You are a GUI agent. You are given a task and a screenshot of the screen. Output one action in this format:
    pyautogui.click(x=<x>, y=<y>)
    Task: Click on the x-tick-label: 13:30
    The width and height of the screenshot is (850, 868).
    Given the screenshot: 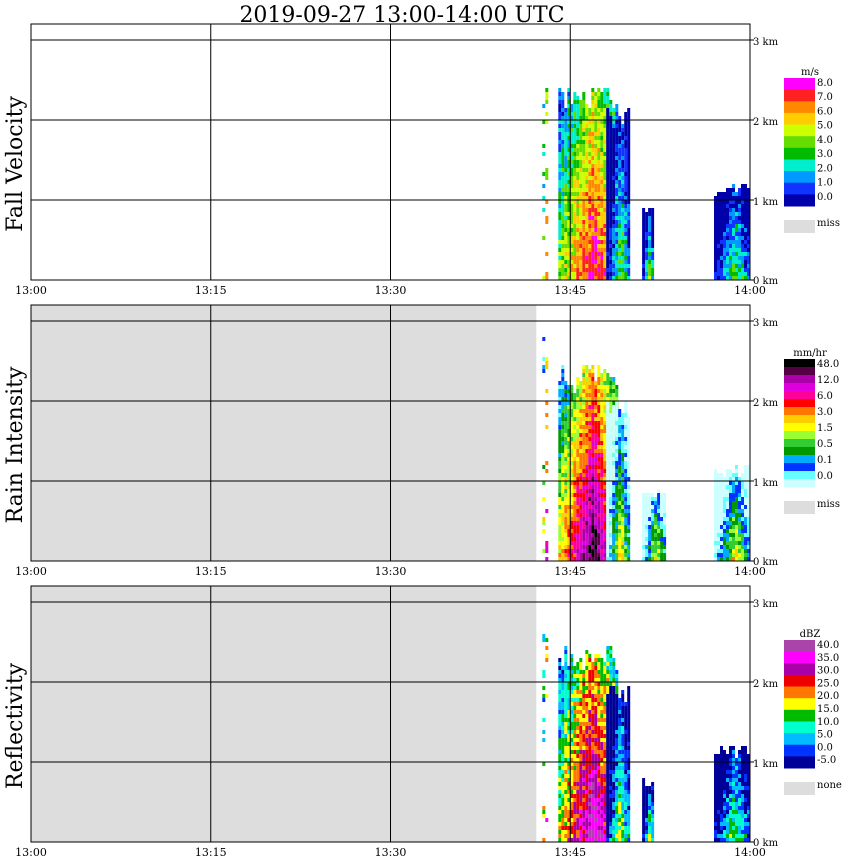 What is the action you would take?
    pyautogui.click(x=391, y=852)
    